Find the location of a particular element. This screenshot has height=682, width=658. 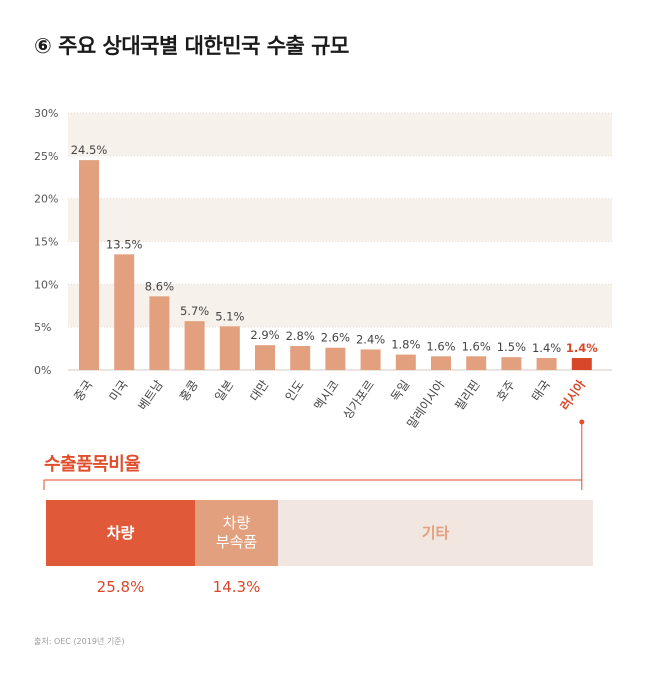

segment-vehicle-parts: 차량 부속품 is located at coordinates (236, 533).